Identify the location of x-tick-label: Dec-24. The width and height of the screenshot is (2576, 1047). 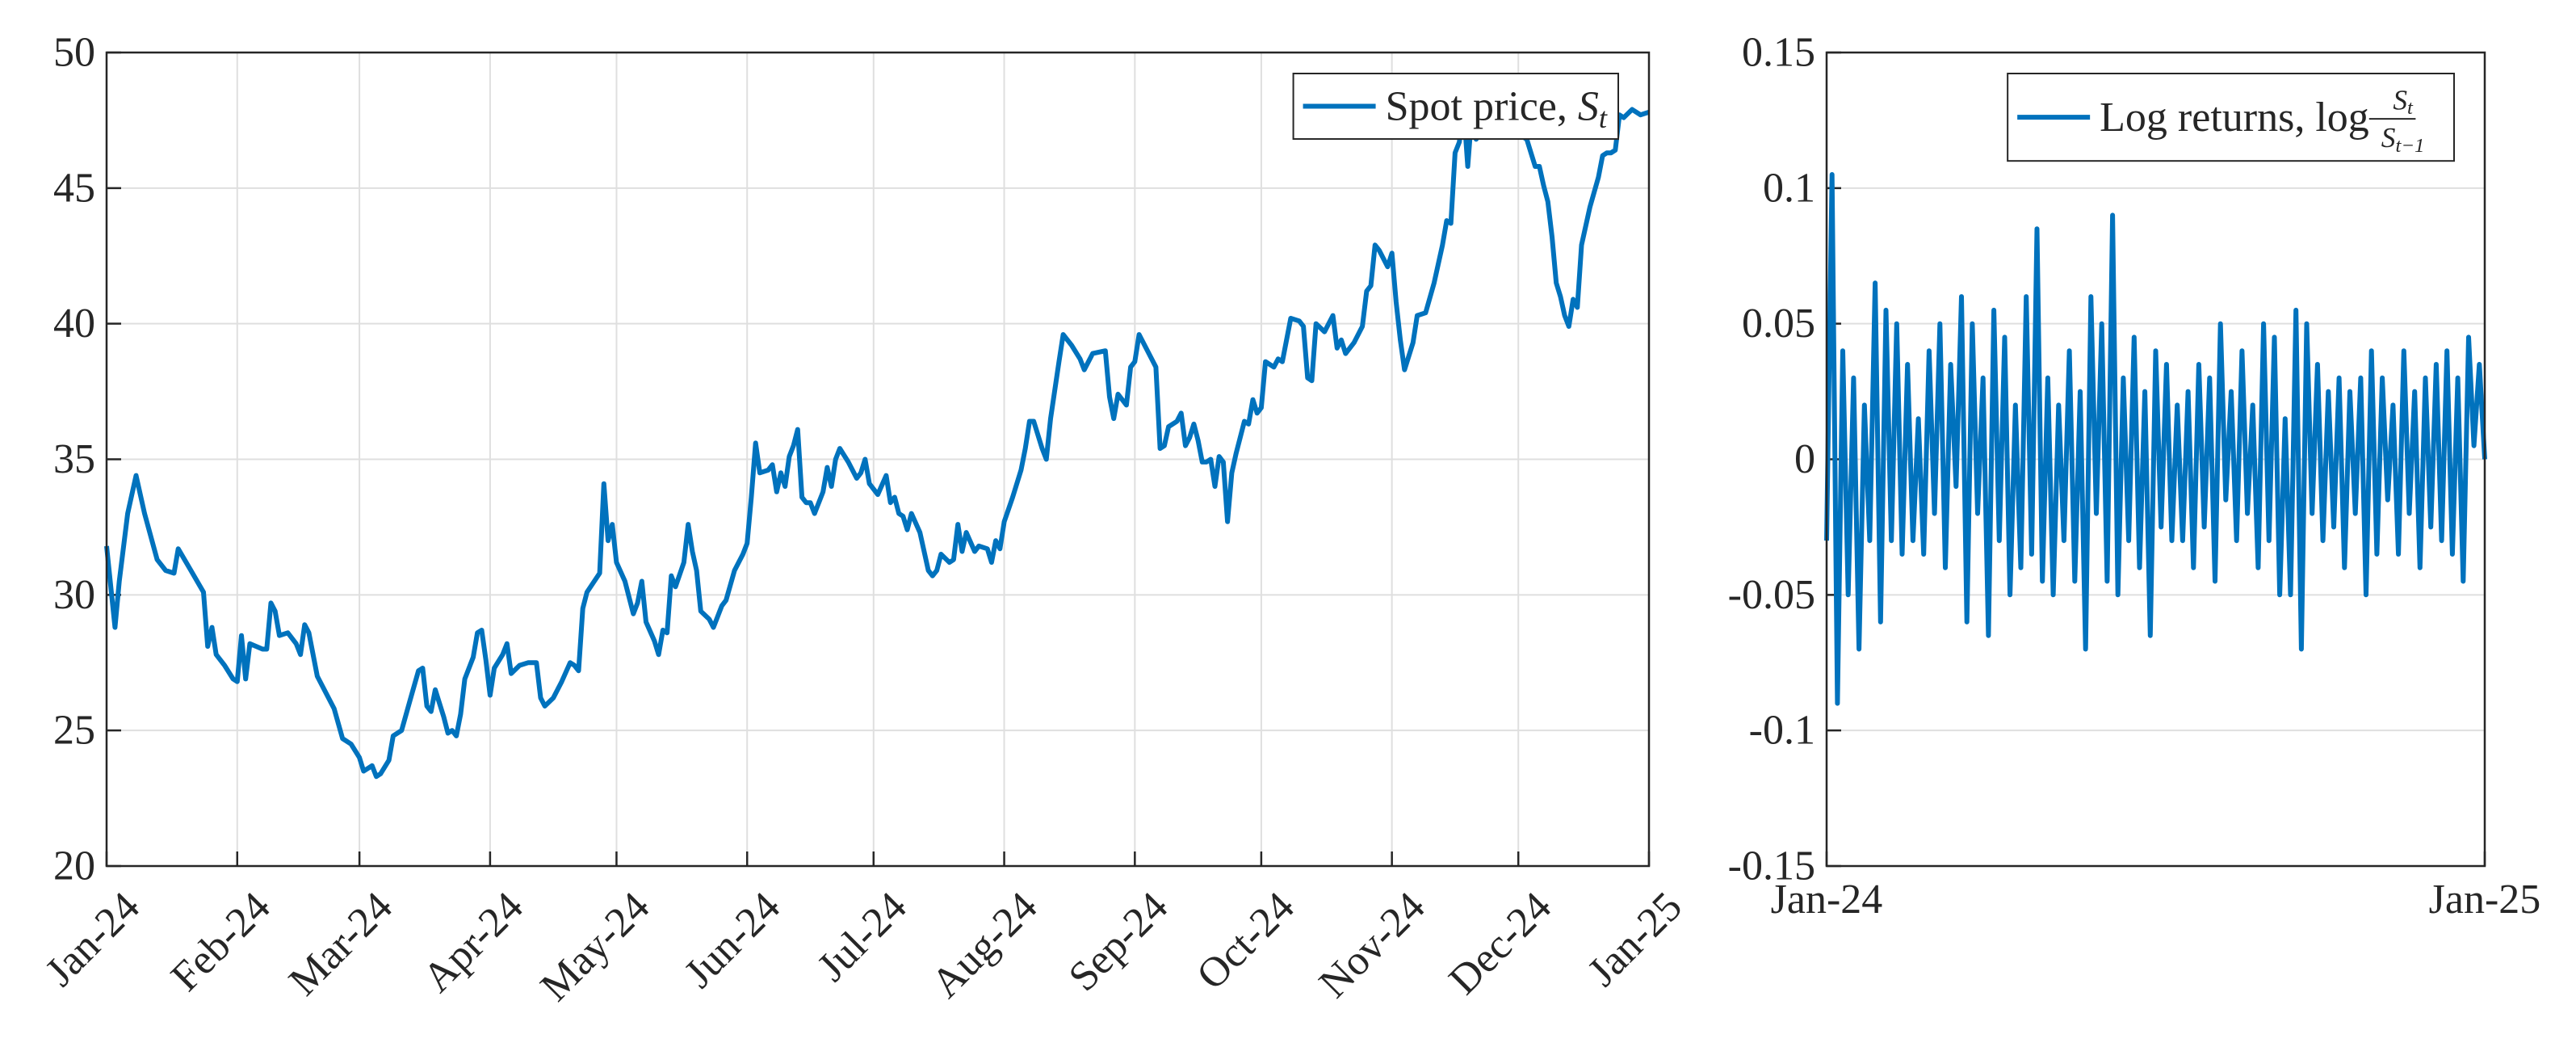
(1501, 944).